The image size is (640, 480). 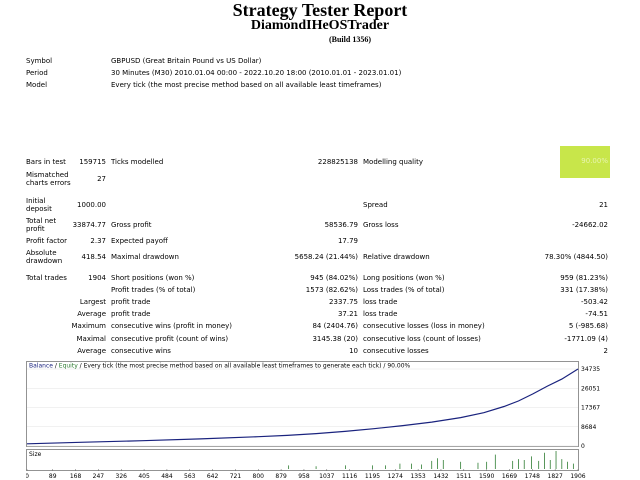 I want to click on x-tick-label: 1195, so click(x=372, y=476).